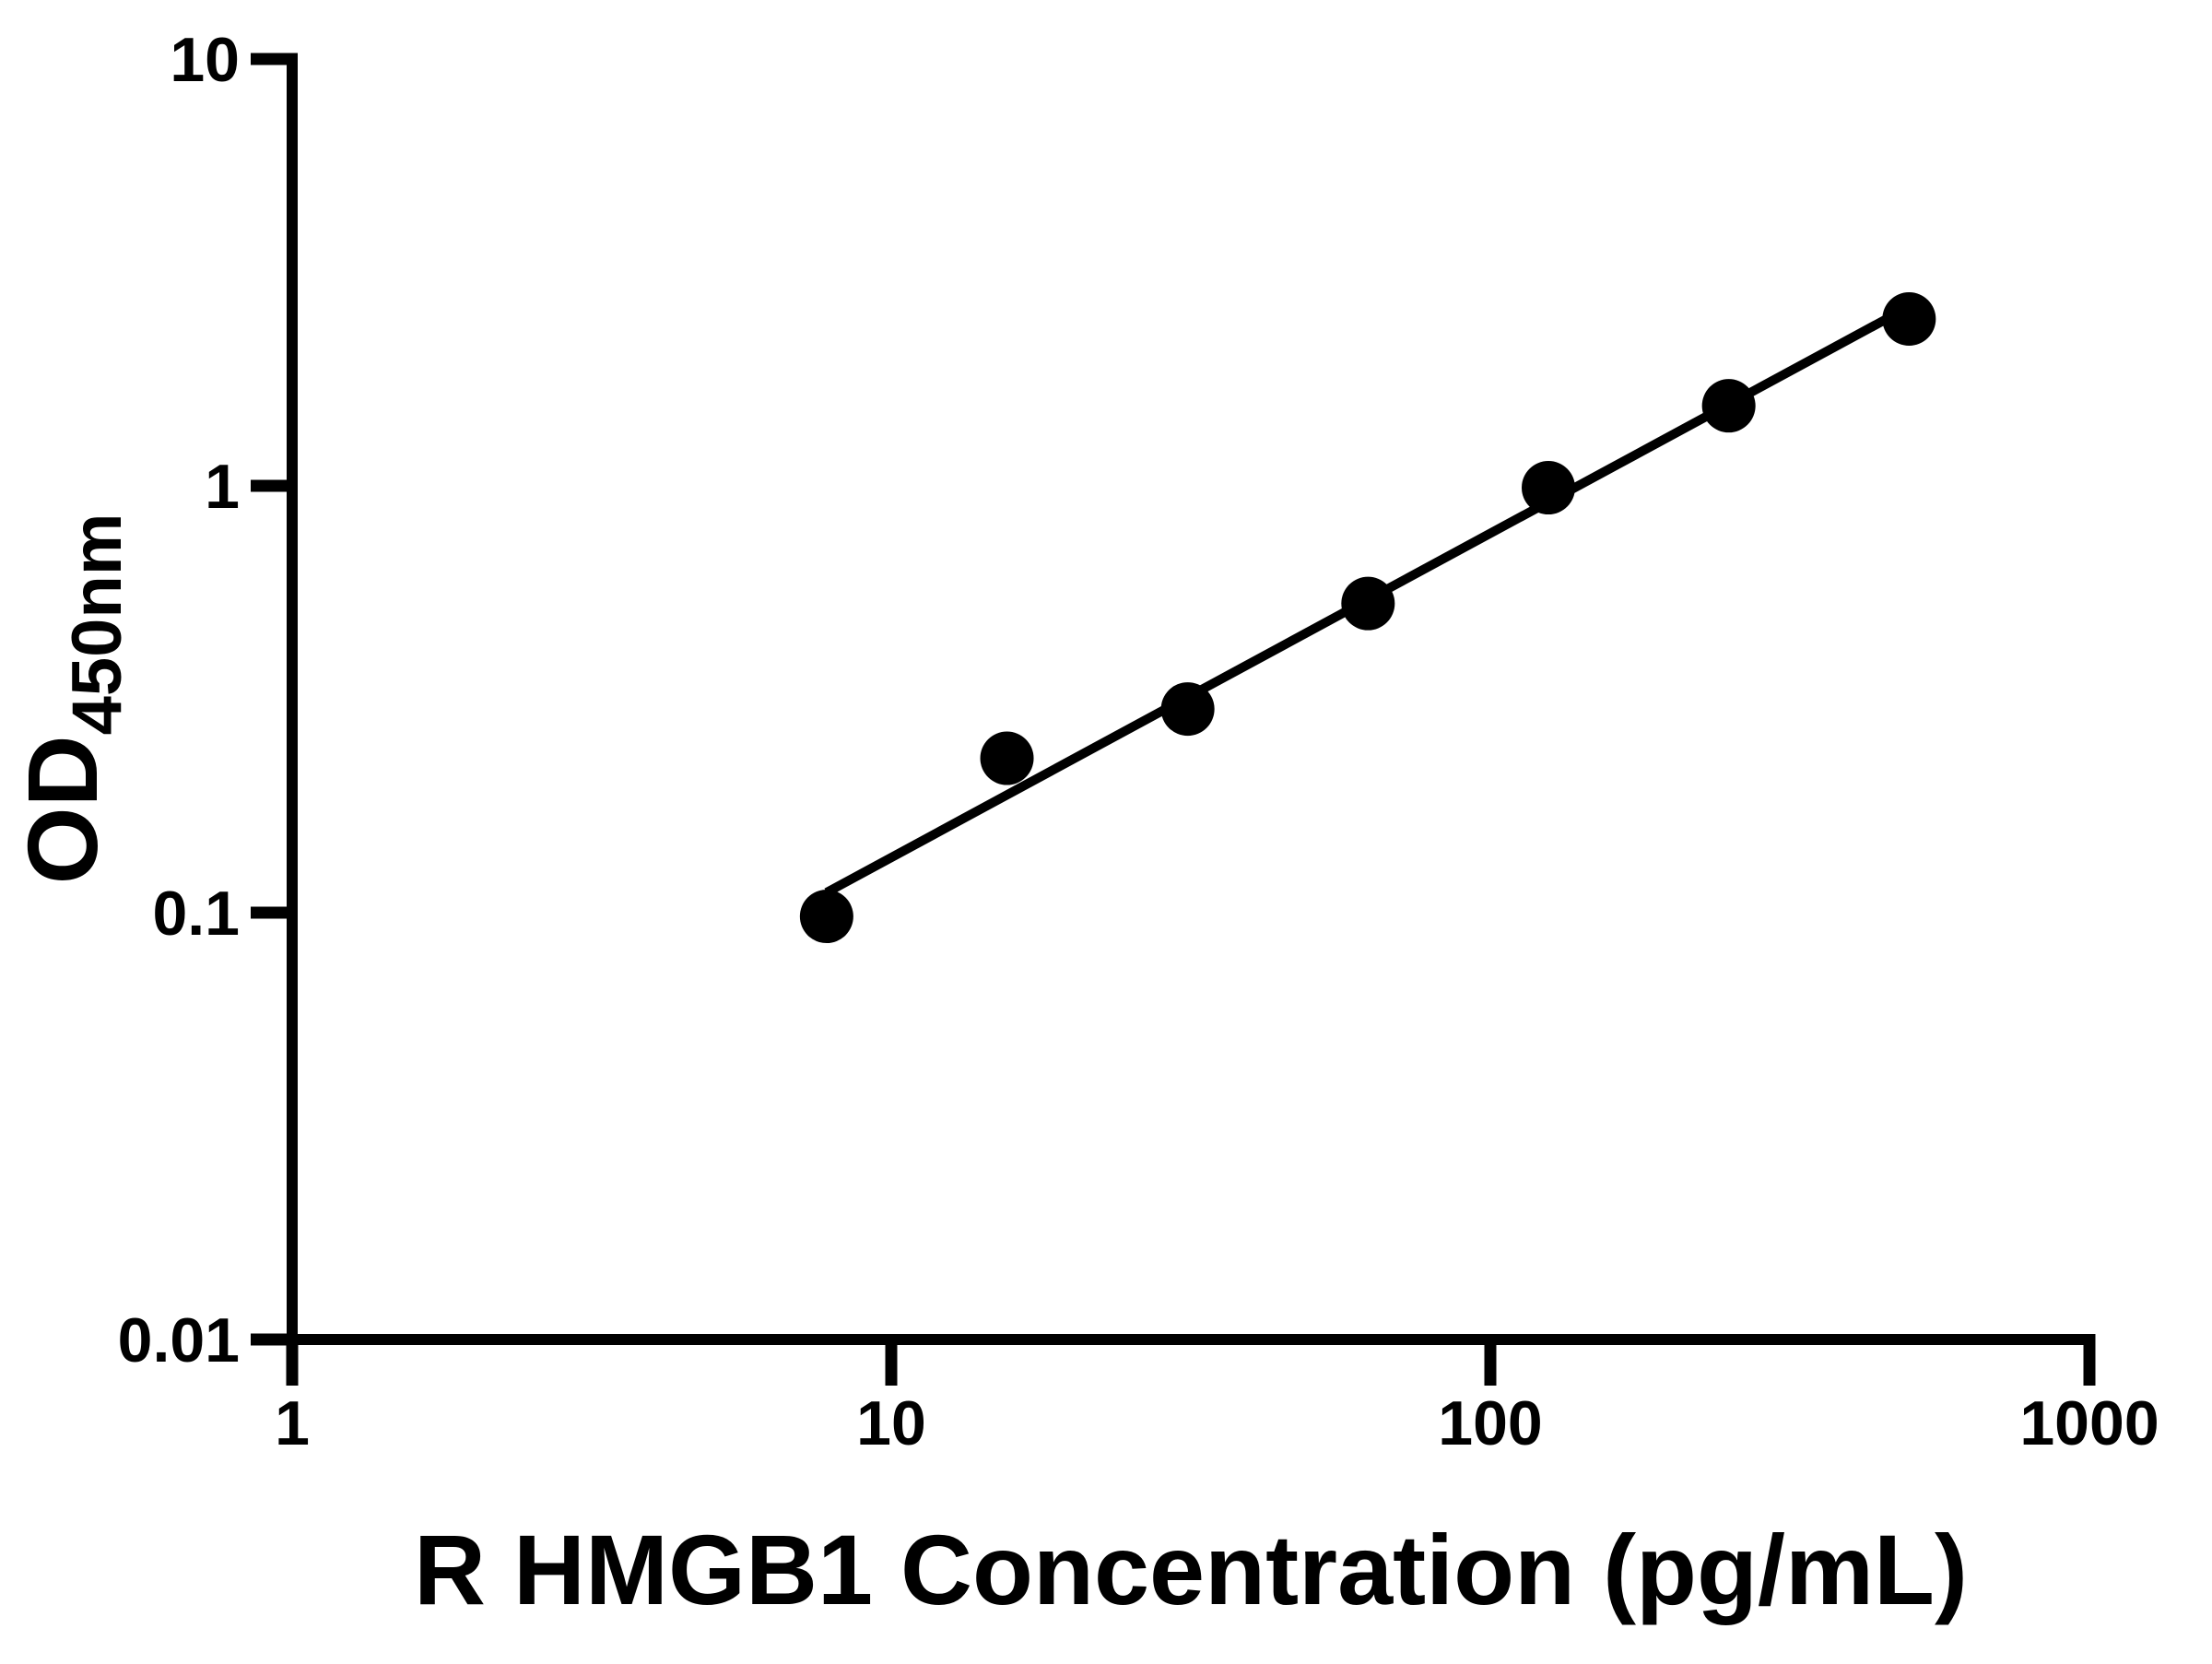 Image resolution: width=2212 pixels, height=1664 pixels. What do you see at coordinates (1490, 1423) in the screenshot?
I see `x-tick-label: 100` at bounding box center [1490, 1423].